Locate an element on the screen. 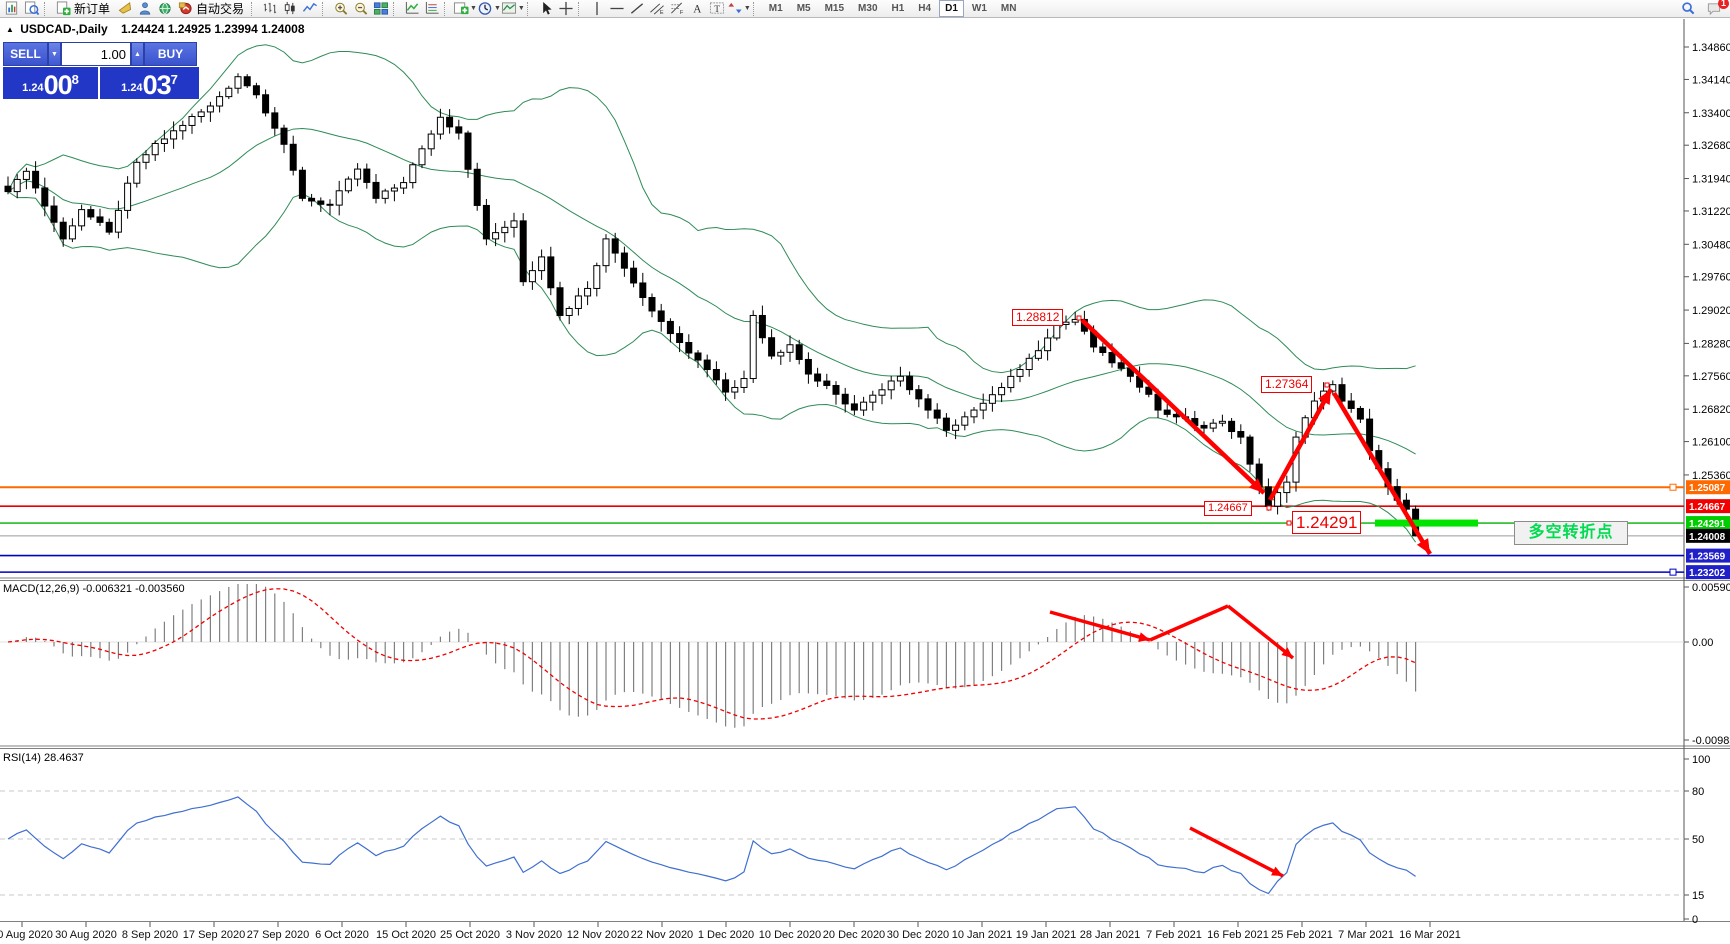 The width and height of the screenshot is (1730, 944). text-icon: A is located at coordinates (697, 9).